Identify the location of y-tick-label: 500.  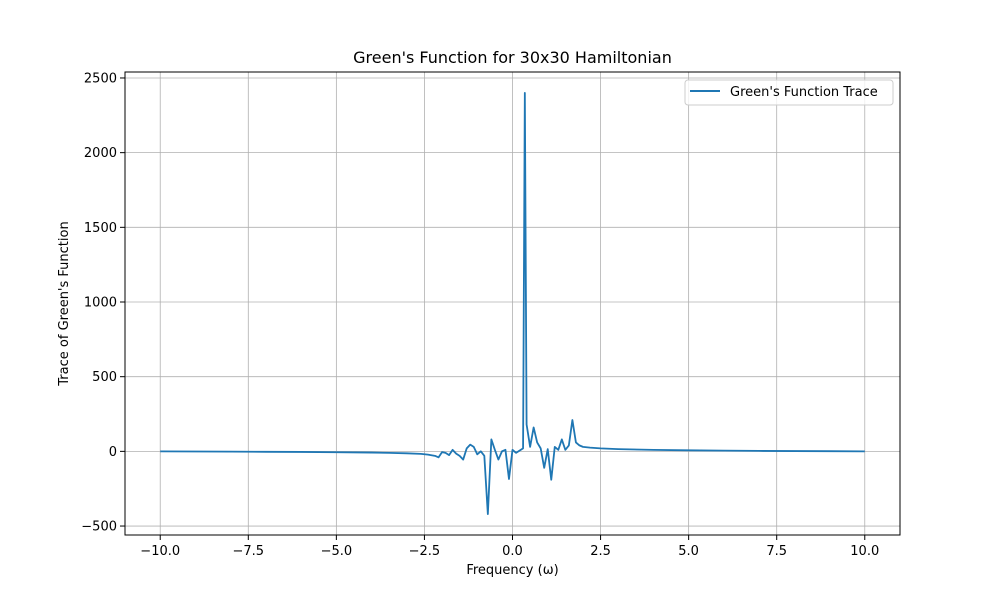
(104, 377).